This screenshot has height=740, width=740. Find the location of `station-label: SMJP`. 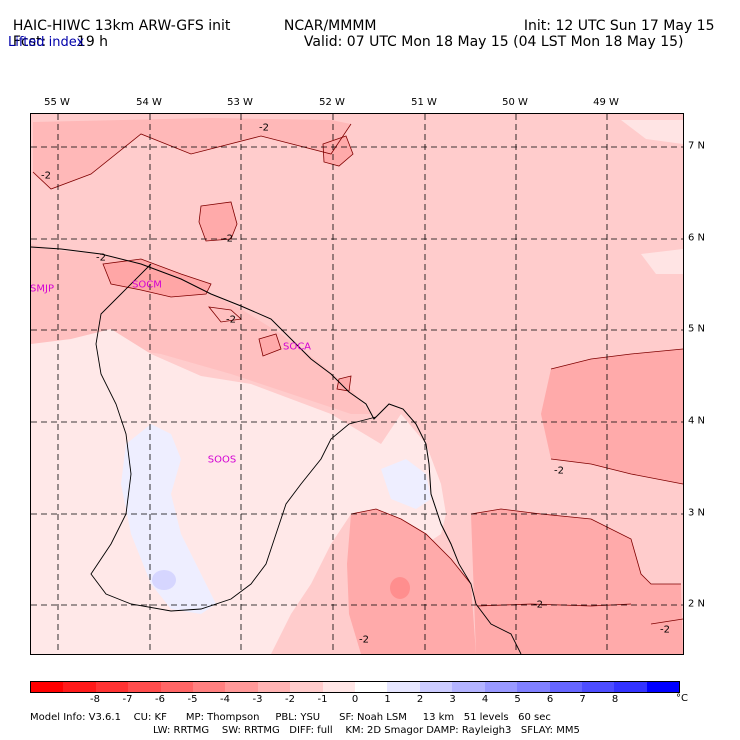

station-label: SMJP is located at coordinates (42, 289).